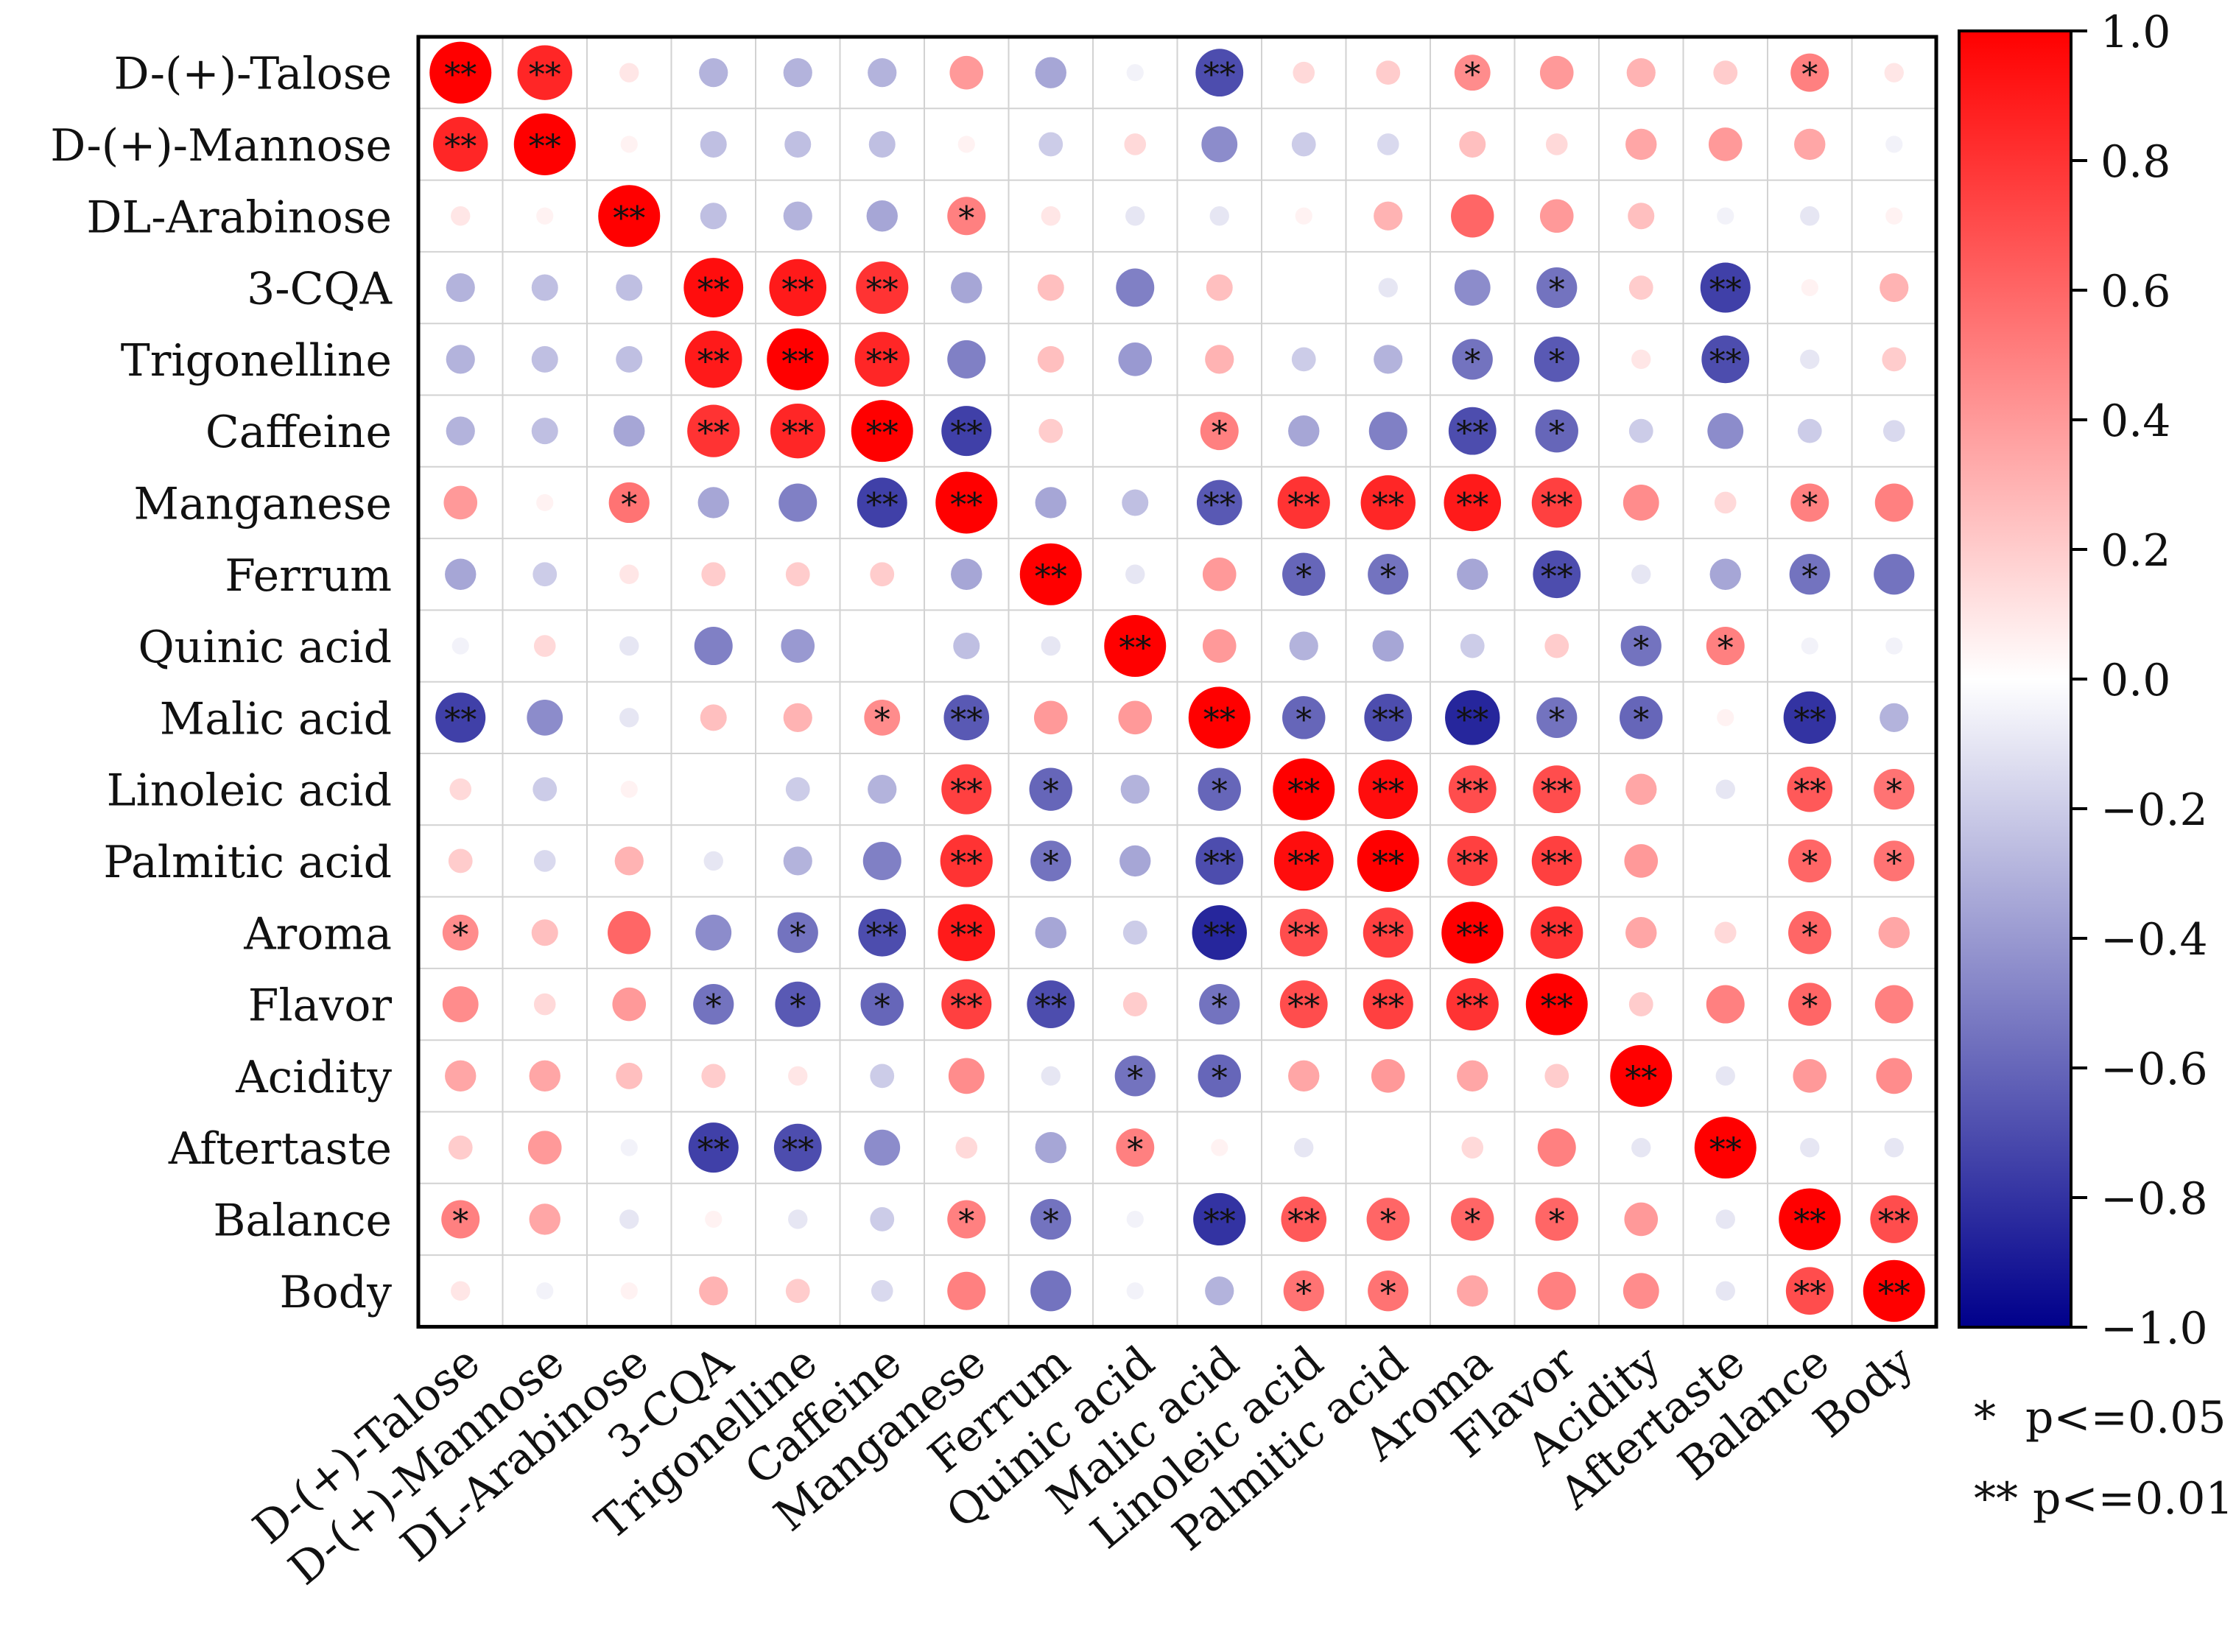 The height and width of the screenshot is (1652, 2236). I want to click on colorbar-tick-label: 0.6, so click(2135, 291).